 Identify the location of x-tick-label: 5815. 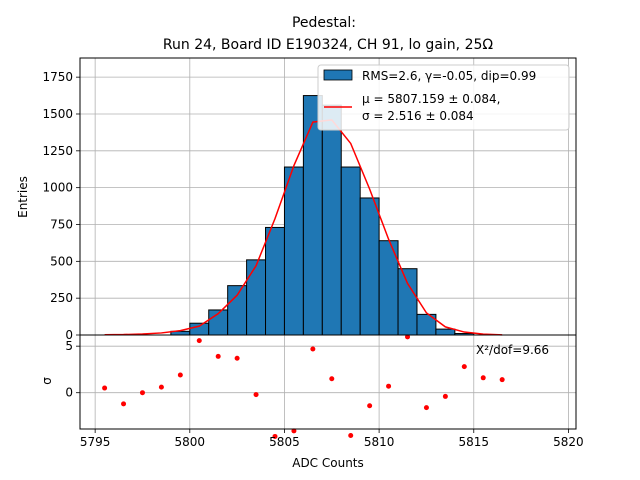
(473, 442).